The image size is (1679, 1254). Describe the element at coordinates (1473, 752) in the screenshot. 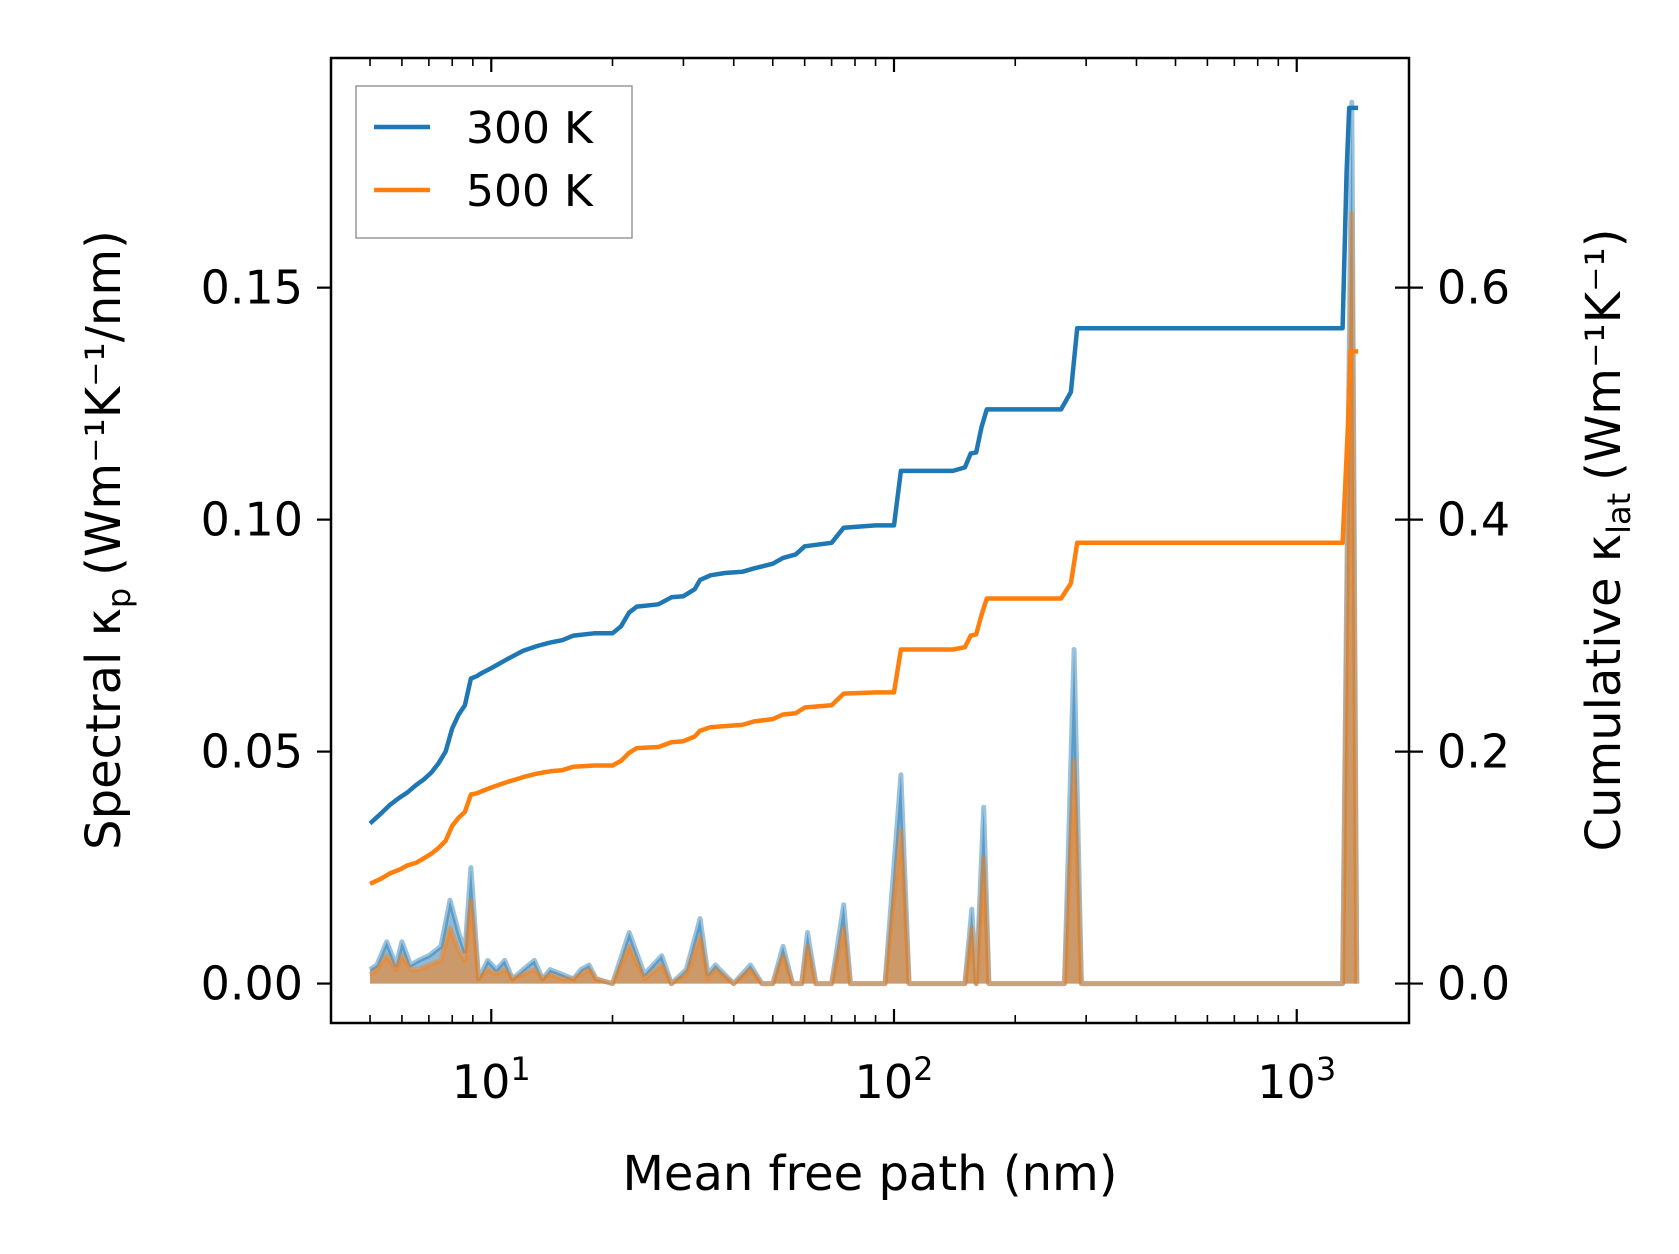

I see `y-right-tick-label: 0.2` at that location.